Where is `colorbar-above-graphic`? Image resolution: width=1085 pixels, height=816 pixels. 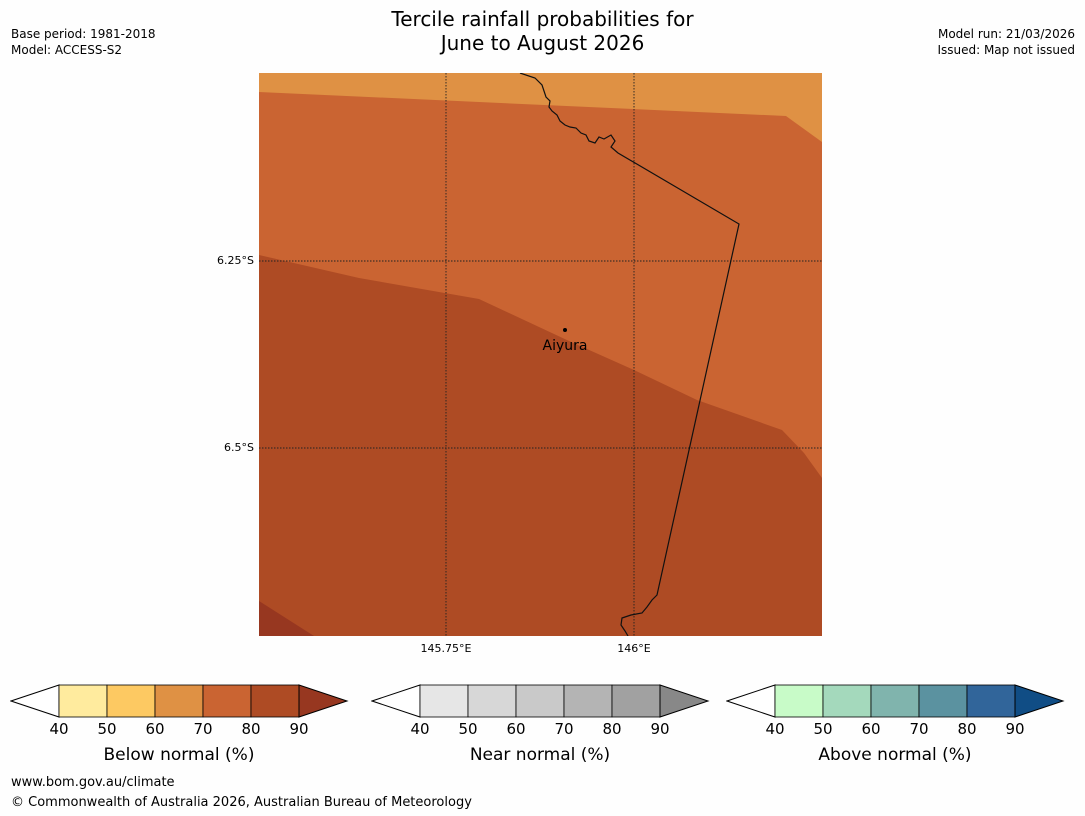
colorbar-above-graphic is located at coordinates (895, 701).